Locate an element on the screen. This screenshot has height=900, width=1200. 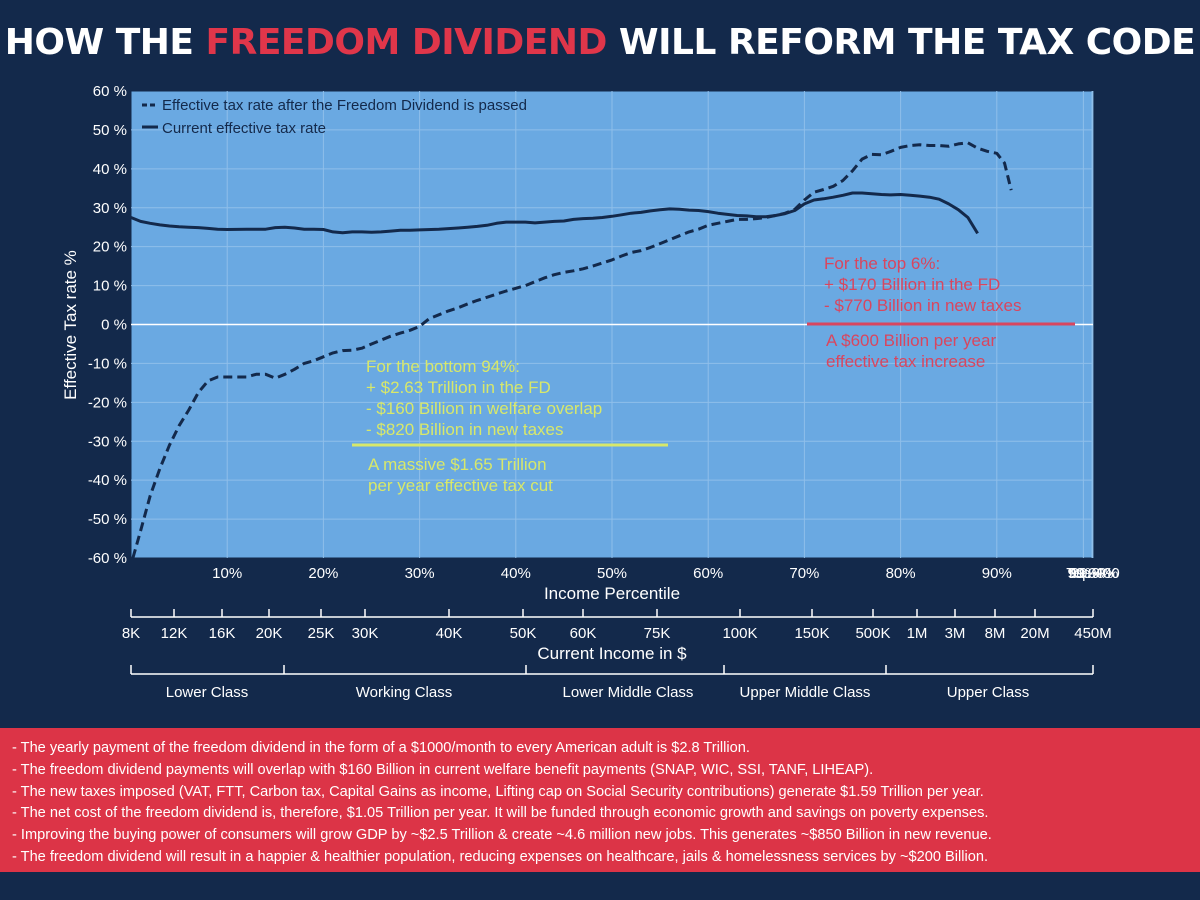
income-tick-label: 16K is located at coordinates (222, 633).